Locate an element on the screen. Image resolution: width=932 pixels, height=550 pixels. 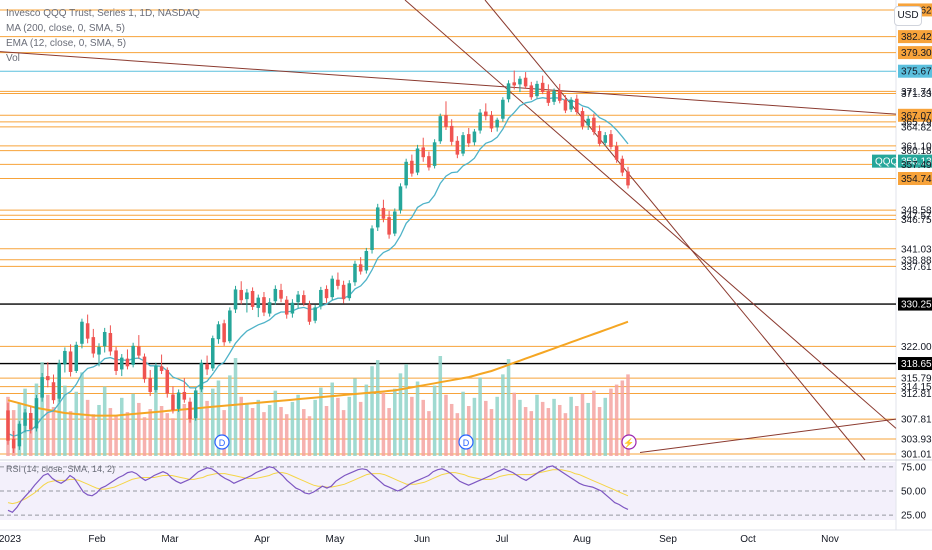
svg-text: 371.74 is located at coordinates (916, 92).